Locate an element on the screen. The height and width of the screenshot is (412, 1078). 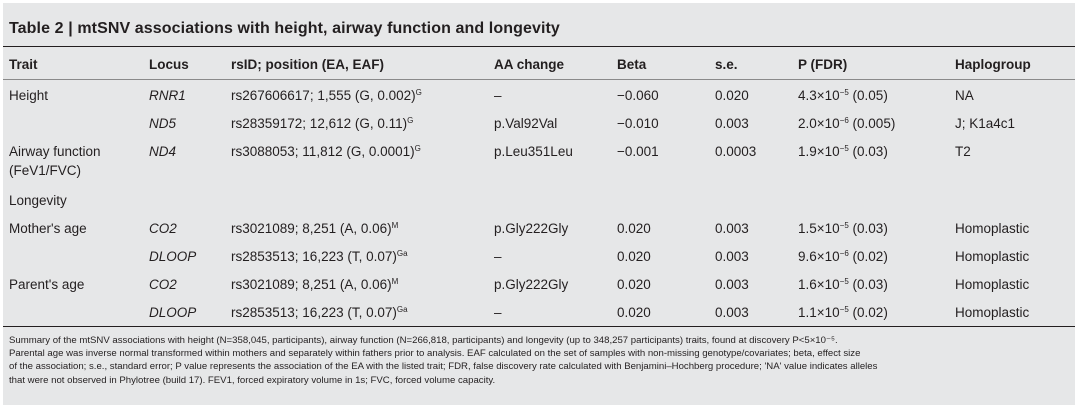
top-rule is located at coordinates (539, 46).